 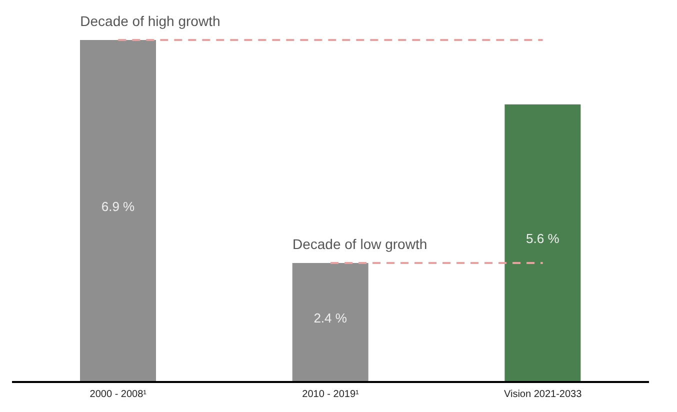 I want to click on x-tick-label: Vision 2021-2033, so click(x=543, y=394).